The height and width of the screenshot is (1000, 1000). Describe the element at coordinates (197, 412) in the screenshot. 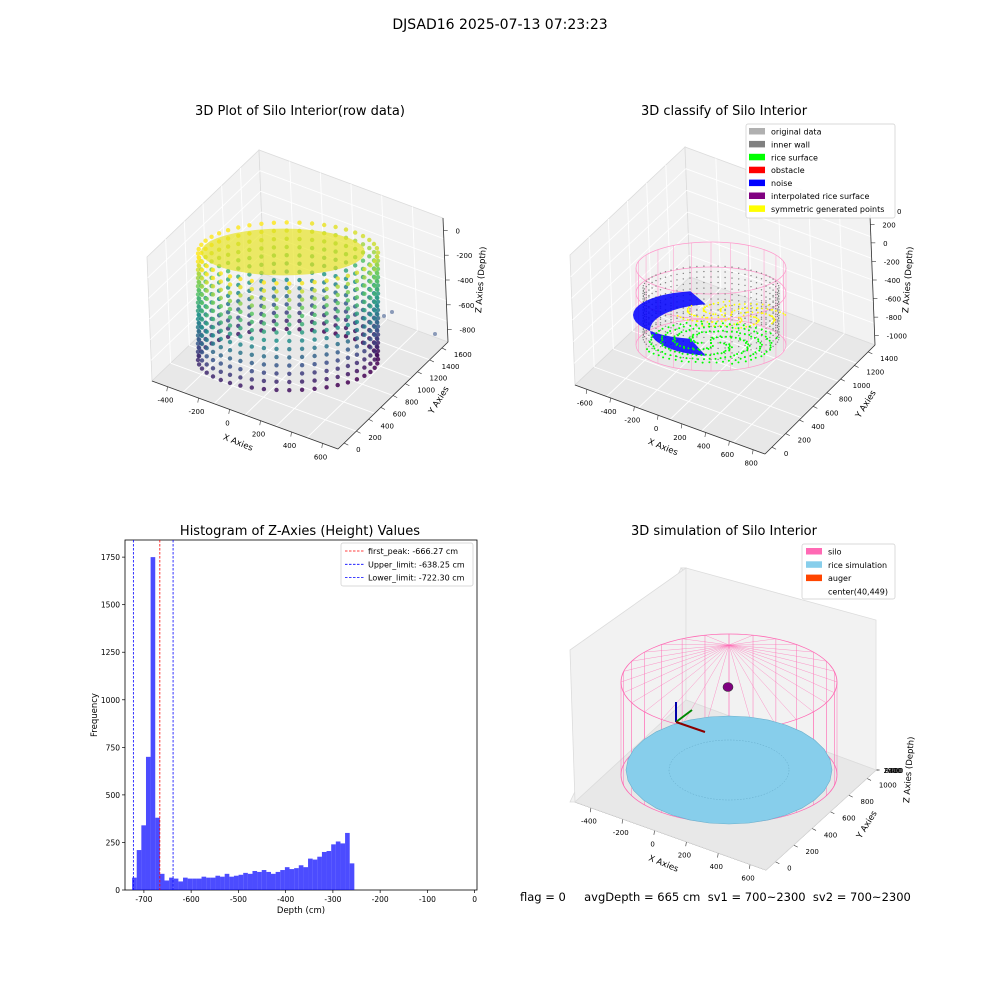

I see `x-tick-label: -200` at that location.